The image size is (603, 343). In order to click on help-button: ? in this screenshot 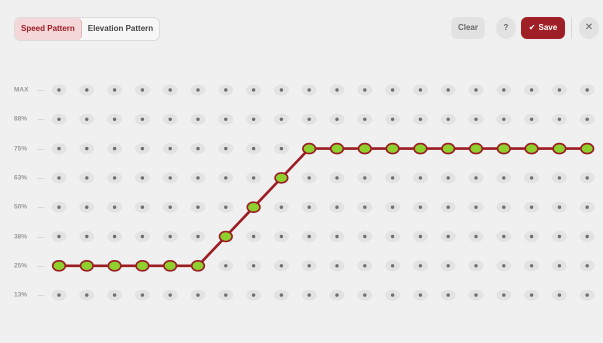, I will do `click(506, 28)`.